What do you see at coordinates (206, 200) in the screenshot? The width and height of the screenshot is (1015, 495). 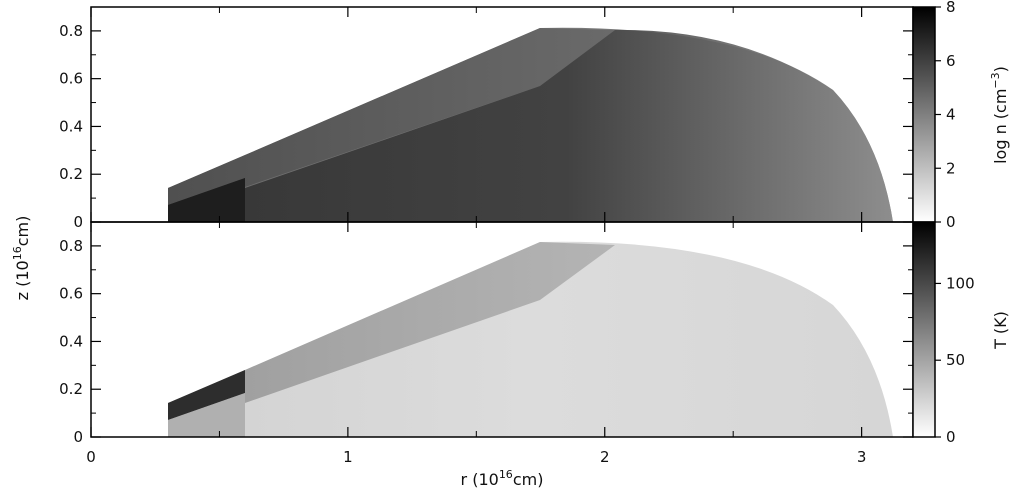 I see `top-inner-core` at bounding box center [206, 200].